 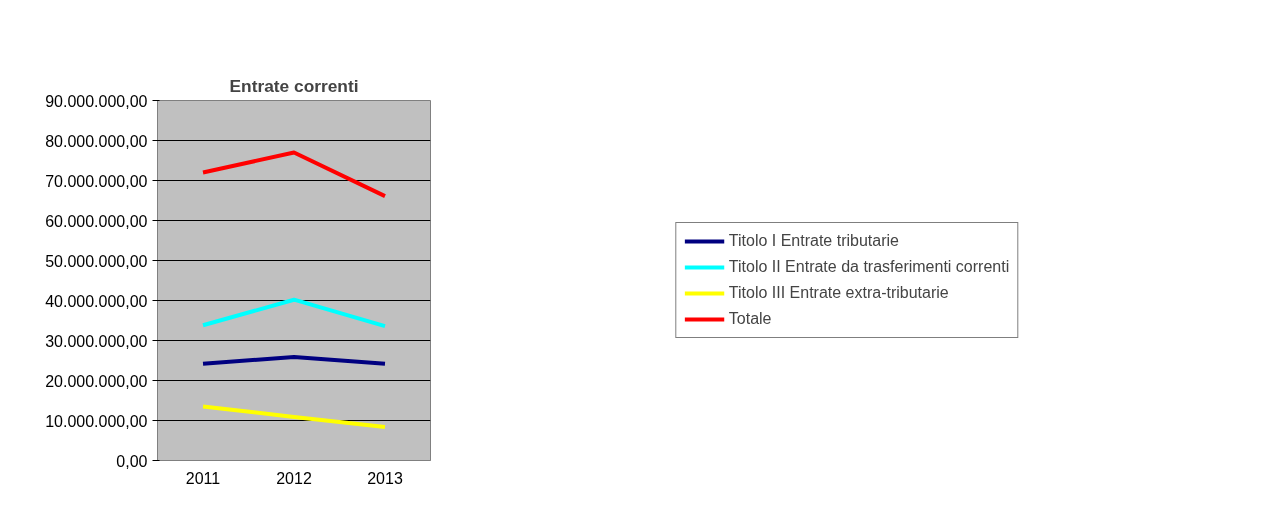 What do you see at coordinates (869, 267) in the screenshot?
I see `legend-label: Titolo II Entrate da trasferimenti correnti` at bounding box center [869, 267].